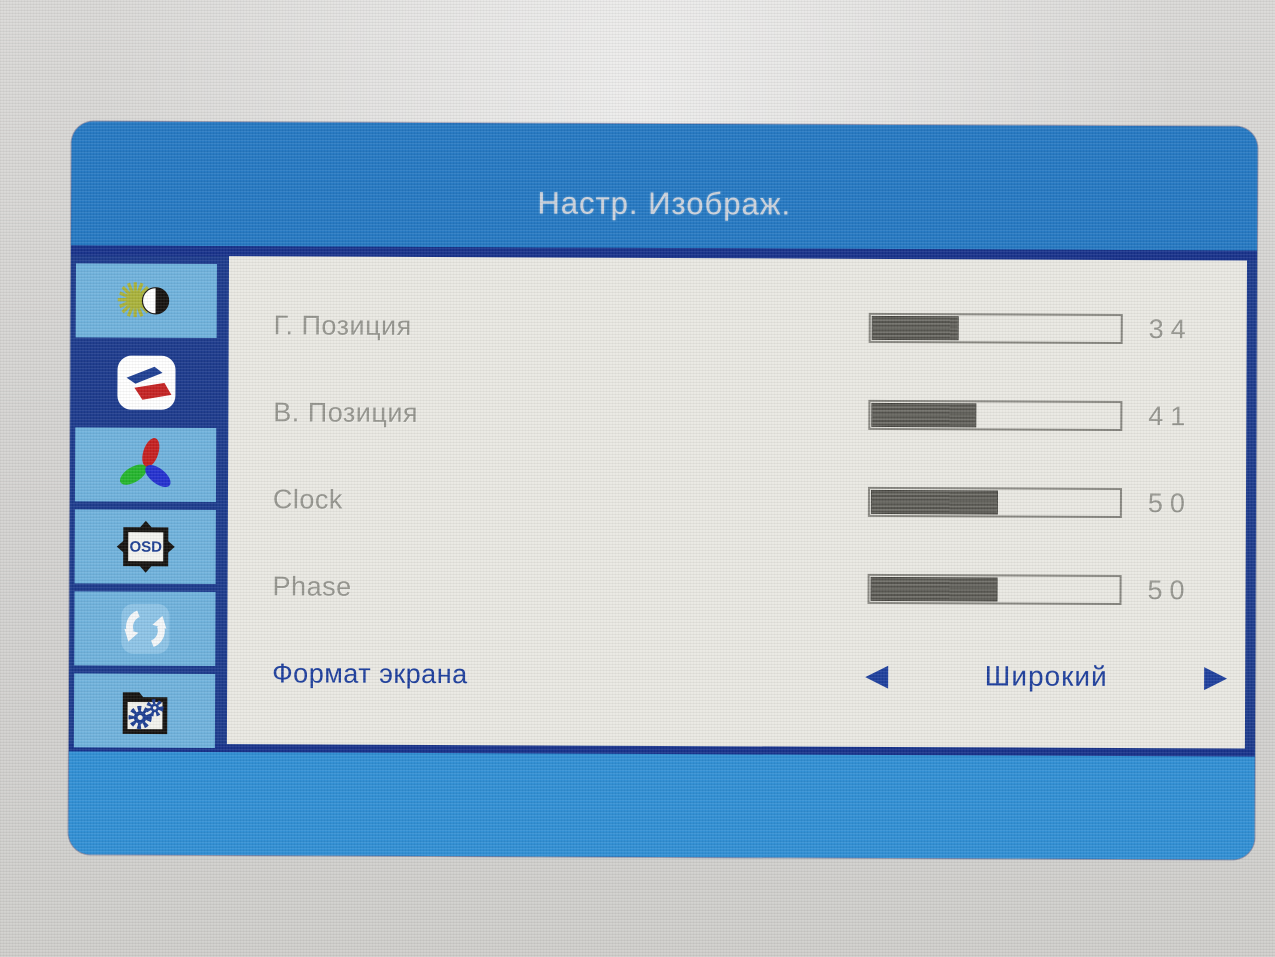 This screenshot has width=1275, height=957. I want to click on osd-icon-label: OSD, so click(145, 547).